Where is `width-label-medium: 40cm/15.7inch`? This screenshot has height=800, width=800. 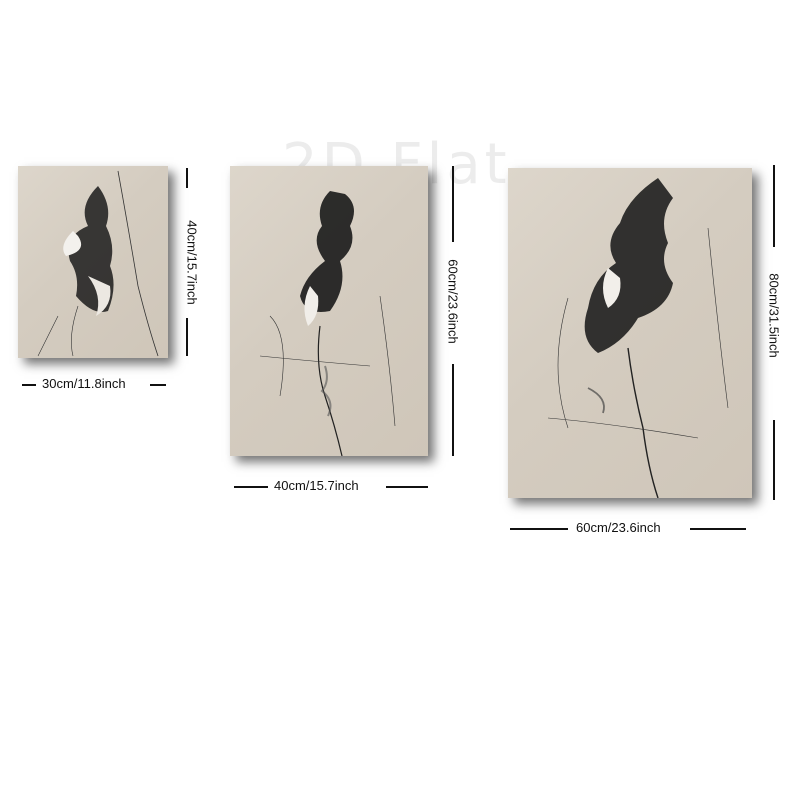
width-label-medium: 40cm/15.7inch is located at coordinates (316, 485).